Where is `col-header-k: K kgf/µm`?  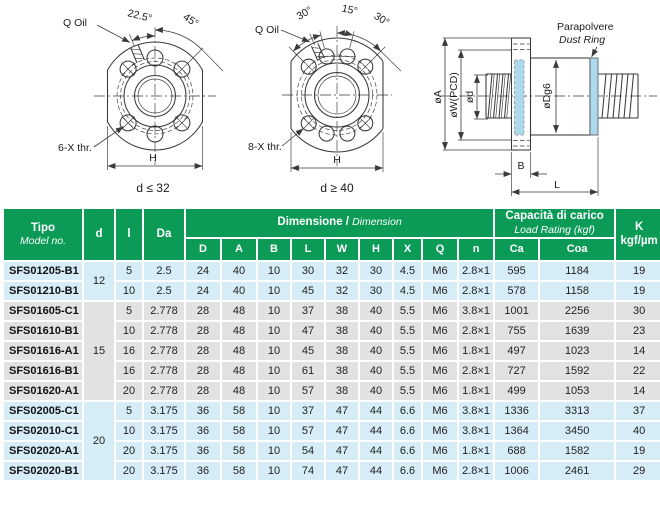
col-header-k: K kgf/µm is located at coordinates (637, 234).